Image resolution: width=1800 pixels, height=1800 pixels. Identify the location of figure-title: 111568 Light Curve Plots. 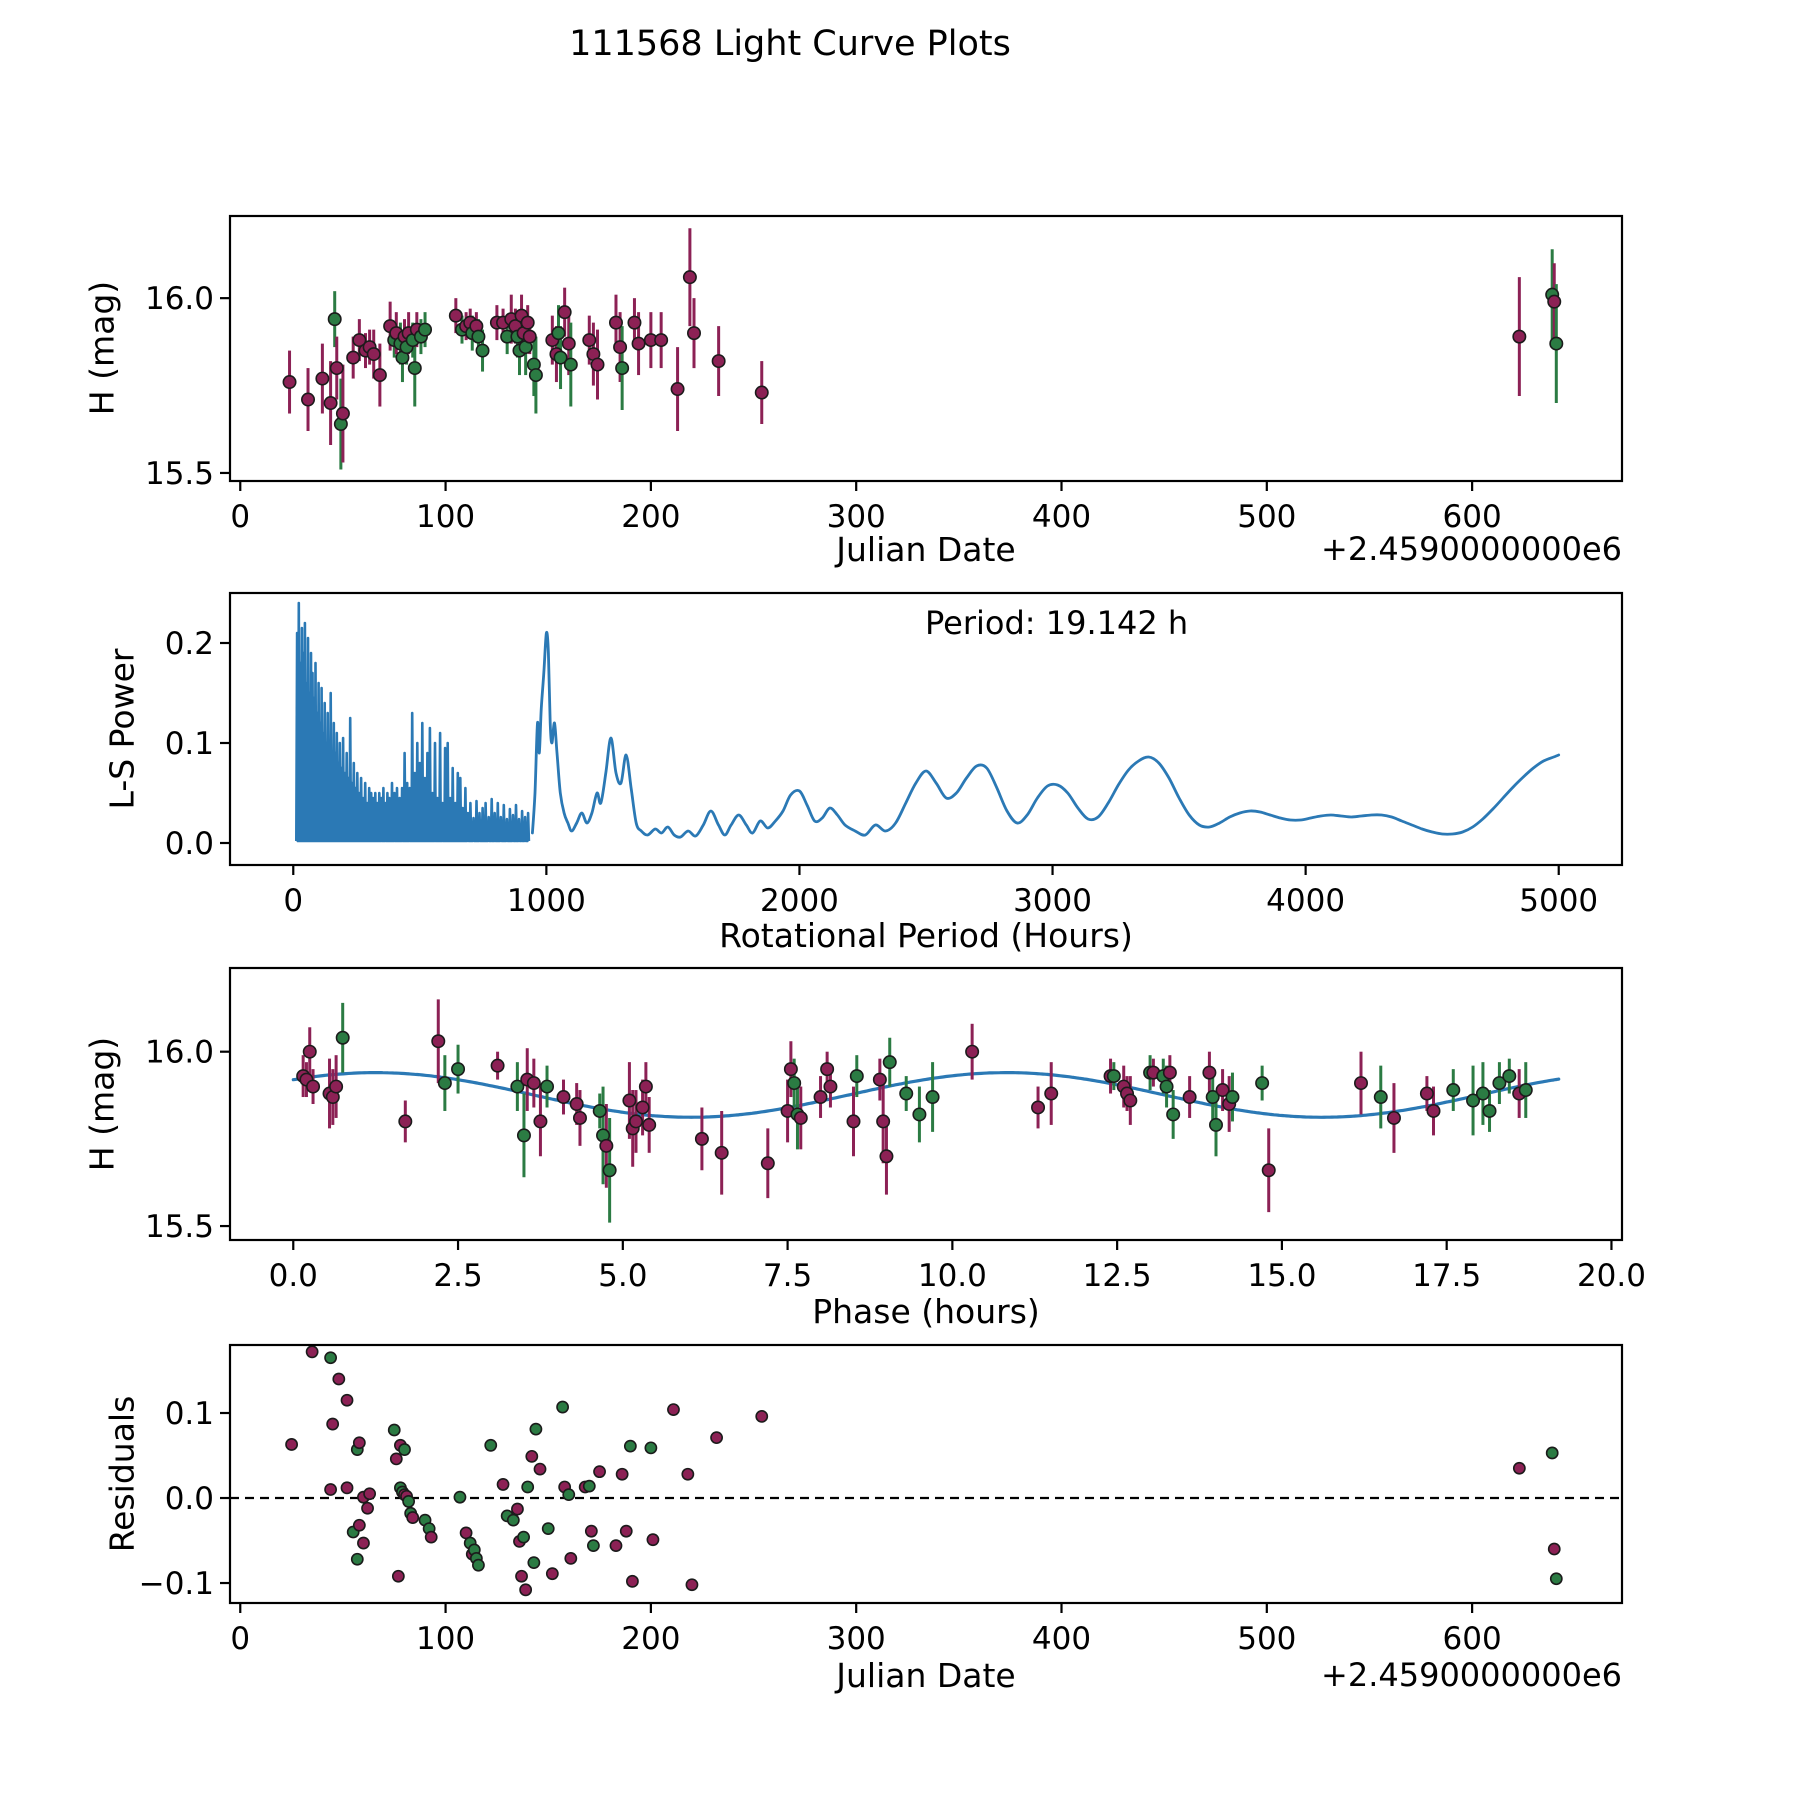
(790, 44).